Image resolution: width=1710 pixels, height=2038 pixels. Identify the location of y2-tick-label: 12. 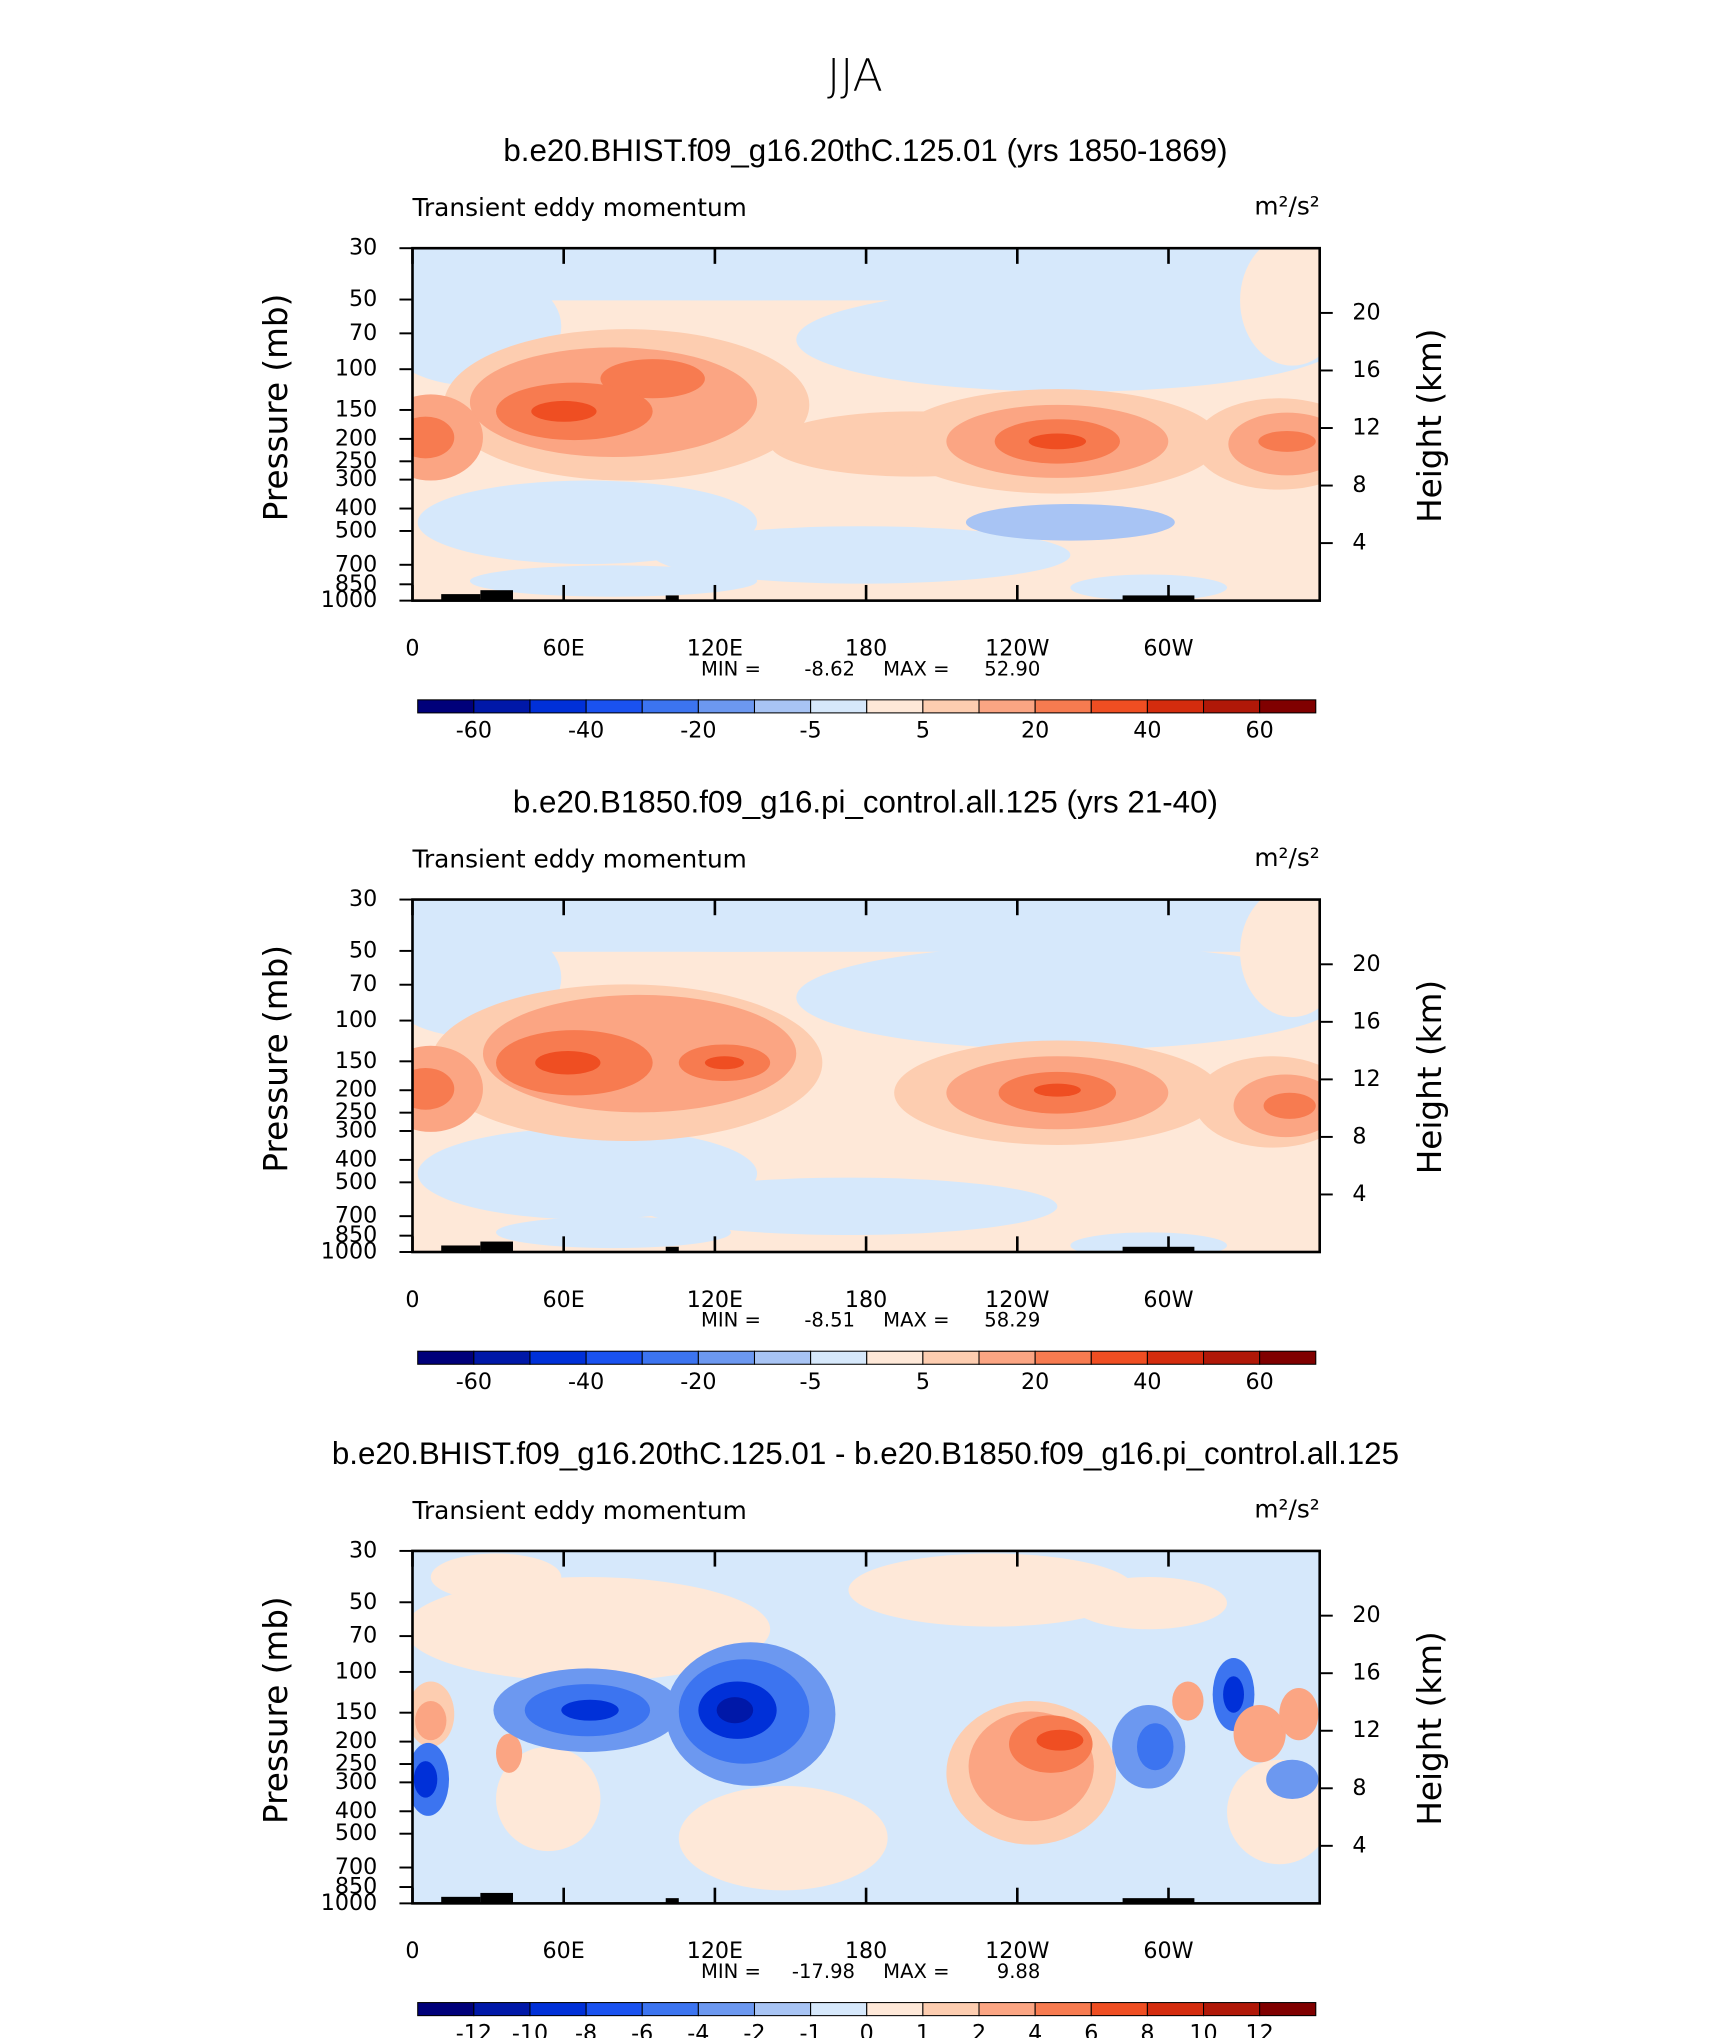
(1366, 1730).